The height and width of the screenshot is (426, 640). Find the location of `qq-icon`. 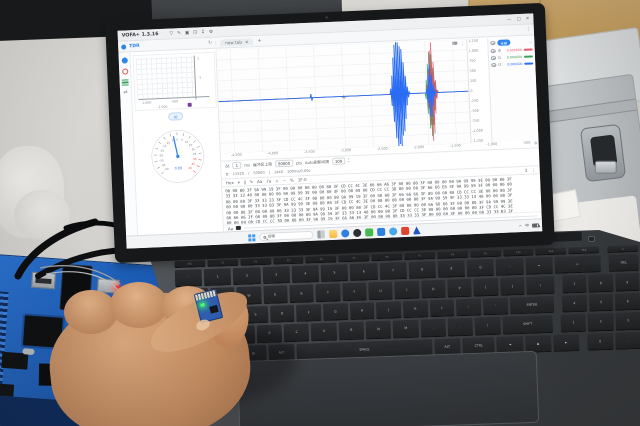

qq-icon is located at coordinates (392, 231).